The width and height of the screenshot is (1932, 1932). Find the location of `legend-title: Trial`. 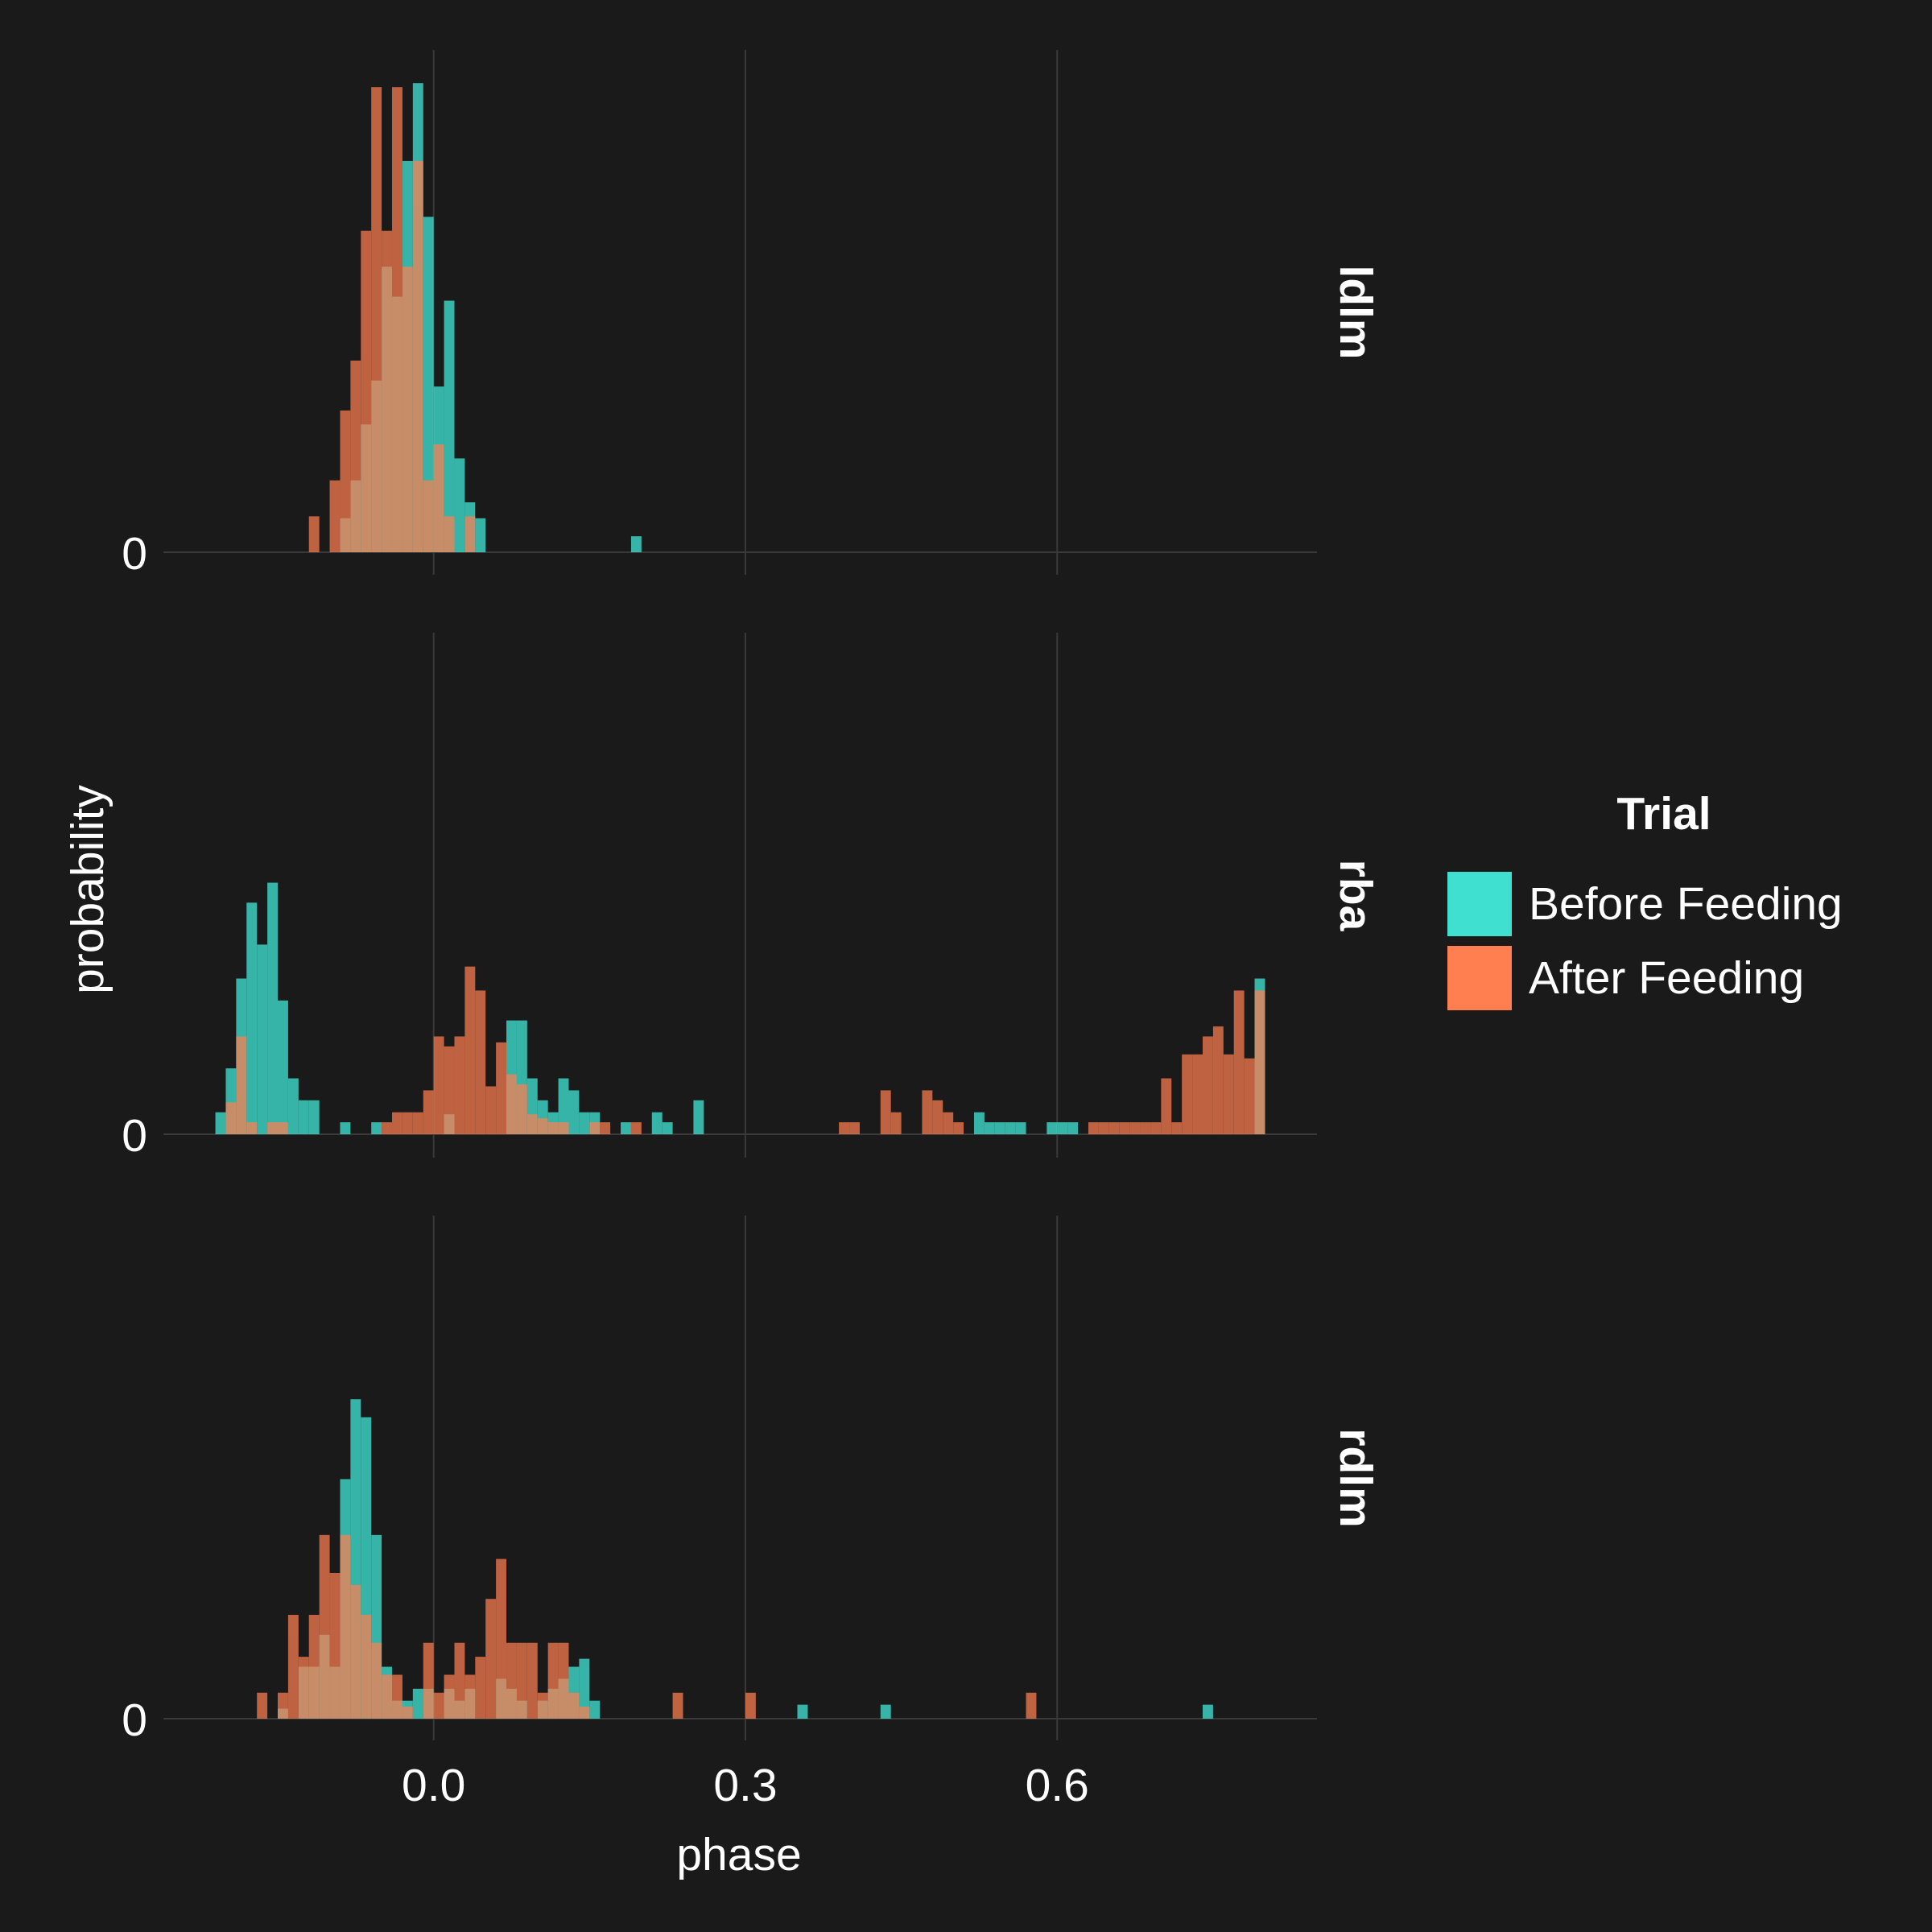

legend-title: Trial is located at coordinates (1663, 814).